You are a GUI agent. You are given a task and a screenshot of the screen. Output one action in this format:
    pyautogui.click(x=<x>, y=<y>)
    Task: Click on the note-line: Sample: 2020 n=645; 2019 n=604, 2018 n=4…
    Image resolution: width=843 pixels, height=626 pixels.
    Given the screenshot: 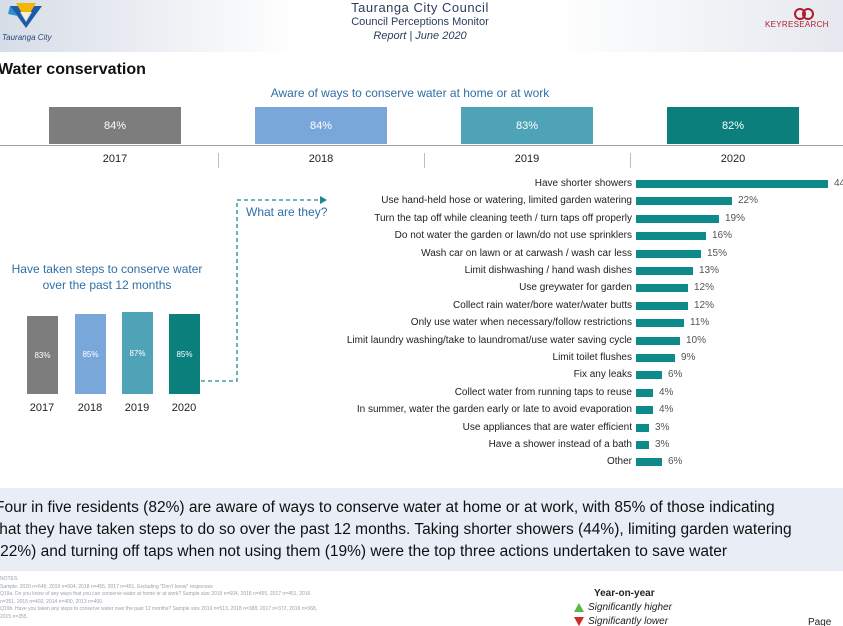 What is the action you would take?
    pyautogui.click(x=106, y=586)
    